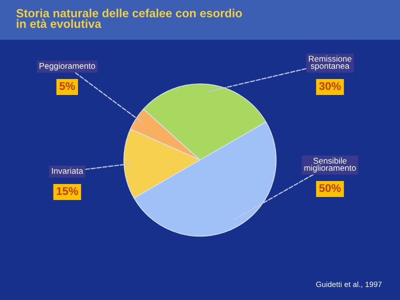 The width and height of the screenshot is (400, 300). Describe the element at coordinates (330, 63) in the screenshot. I see `slice-label: Remissione spontanea` at that location.